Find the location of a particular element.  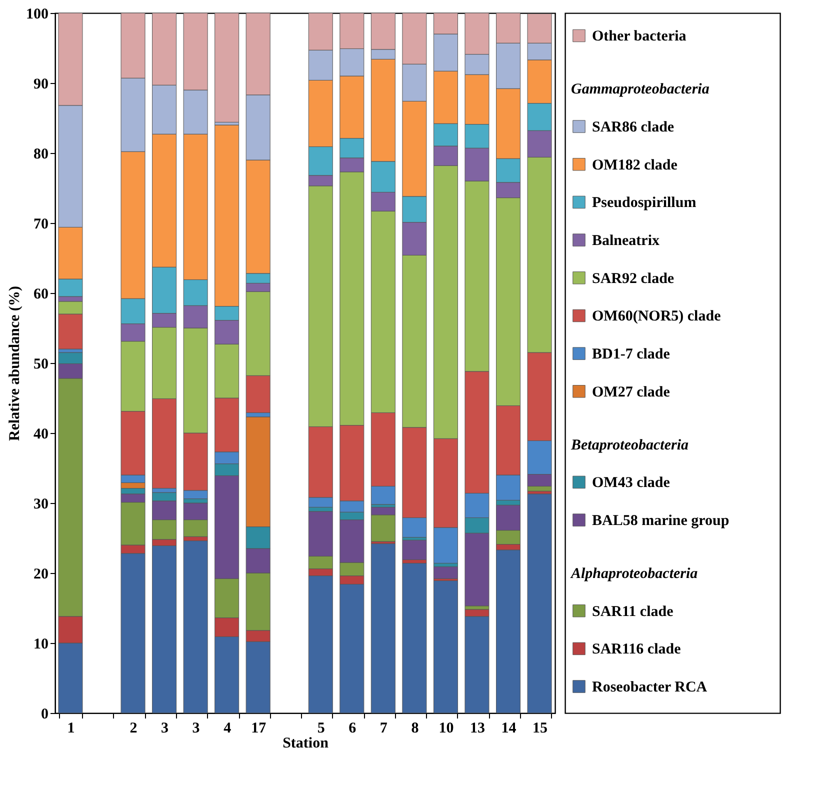

x-tick-label: 7 is located at coordinates (384, 728).